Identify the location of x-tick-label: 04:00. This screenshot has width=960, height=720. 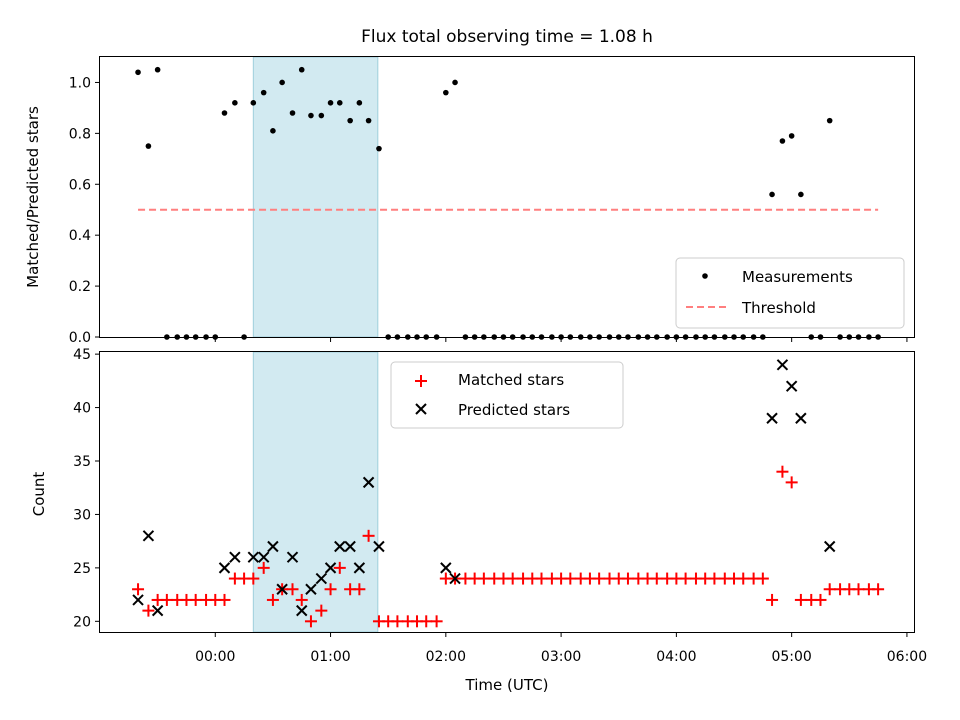
(676, 657).